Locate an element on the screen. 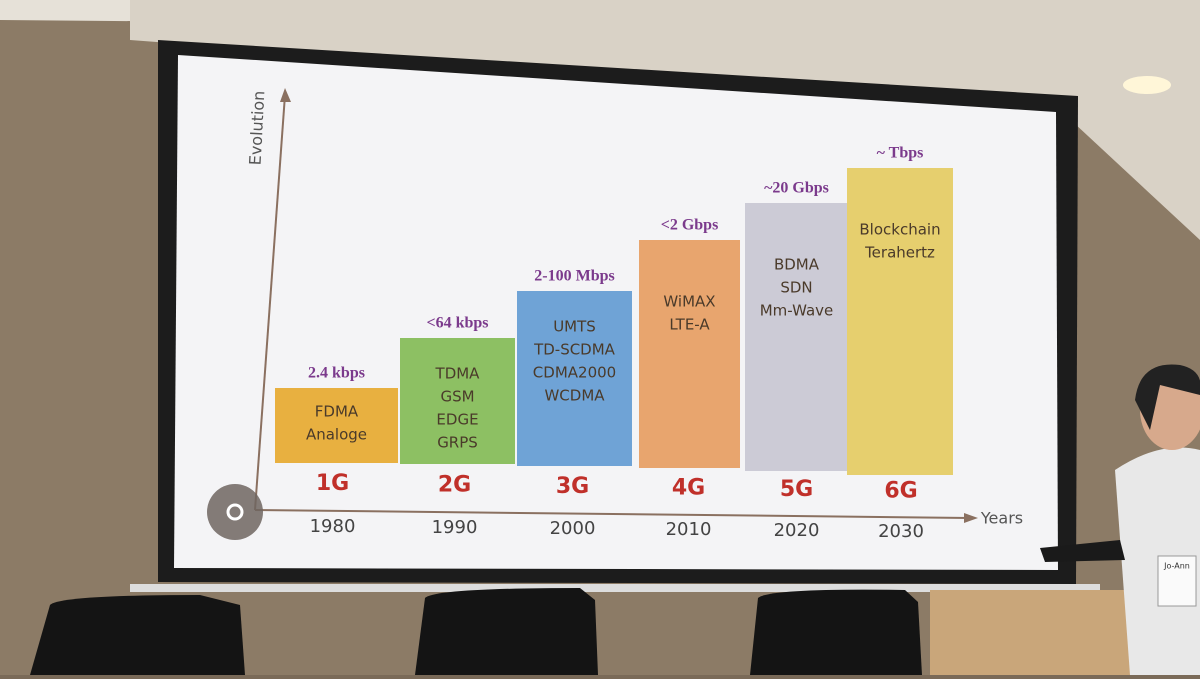 This screenshot has height=679, width=1200. technology: BDMA is located at coordinates (797, 265).